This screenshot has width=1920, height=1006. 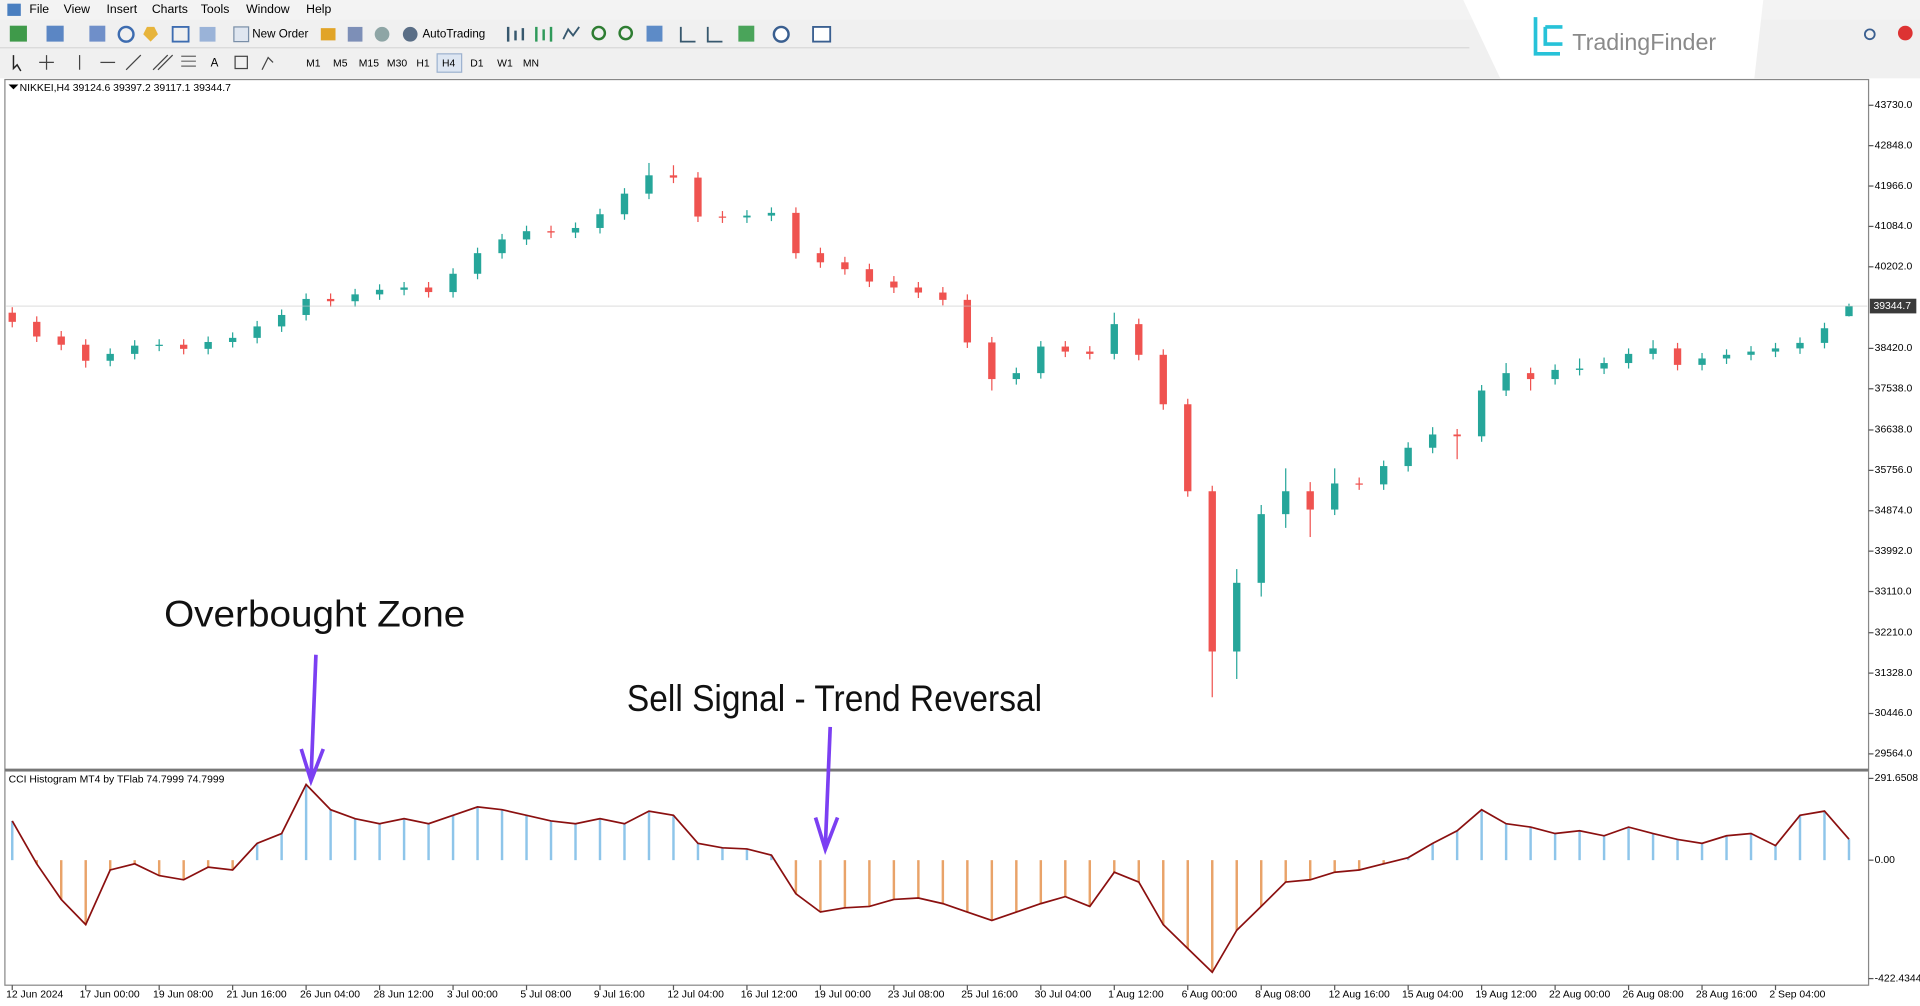 What do you see at coordinates (1136, 995) in the screenshot?
I see `x-tick-label: 1 Aug 12:00` at bounding box center [1136, 995].